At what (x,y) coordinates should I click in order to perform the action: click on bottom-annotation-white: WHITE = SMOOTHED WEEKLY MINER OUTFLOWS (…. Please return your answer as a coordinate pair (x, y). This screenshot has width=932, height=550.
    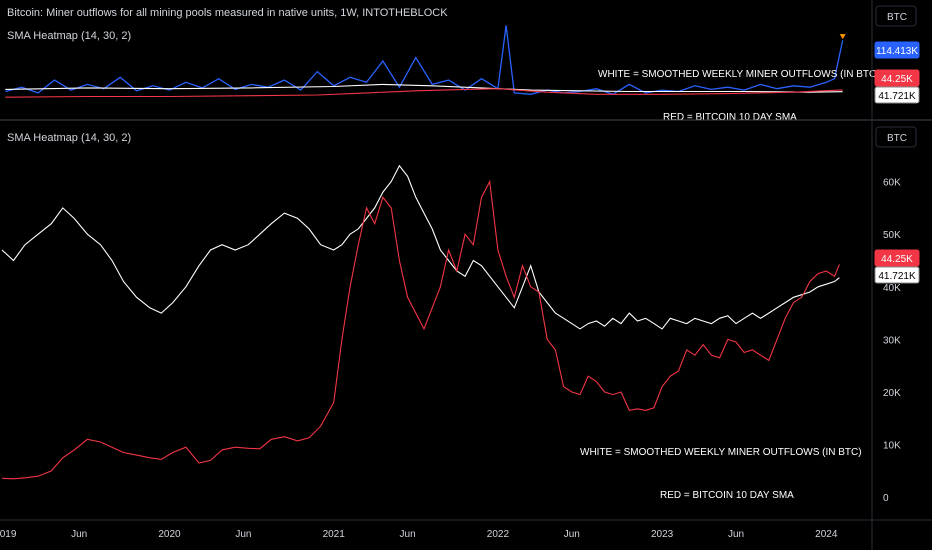
    Looking at the image, I should click on (721, 452).